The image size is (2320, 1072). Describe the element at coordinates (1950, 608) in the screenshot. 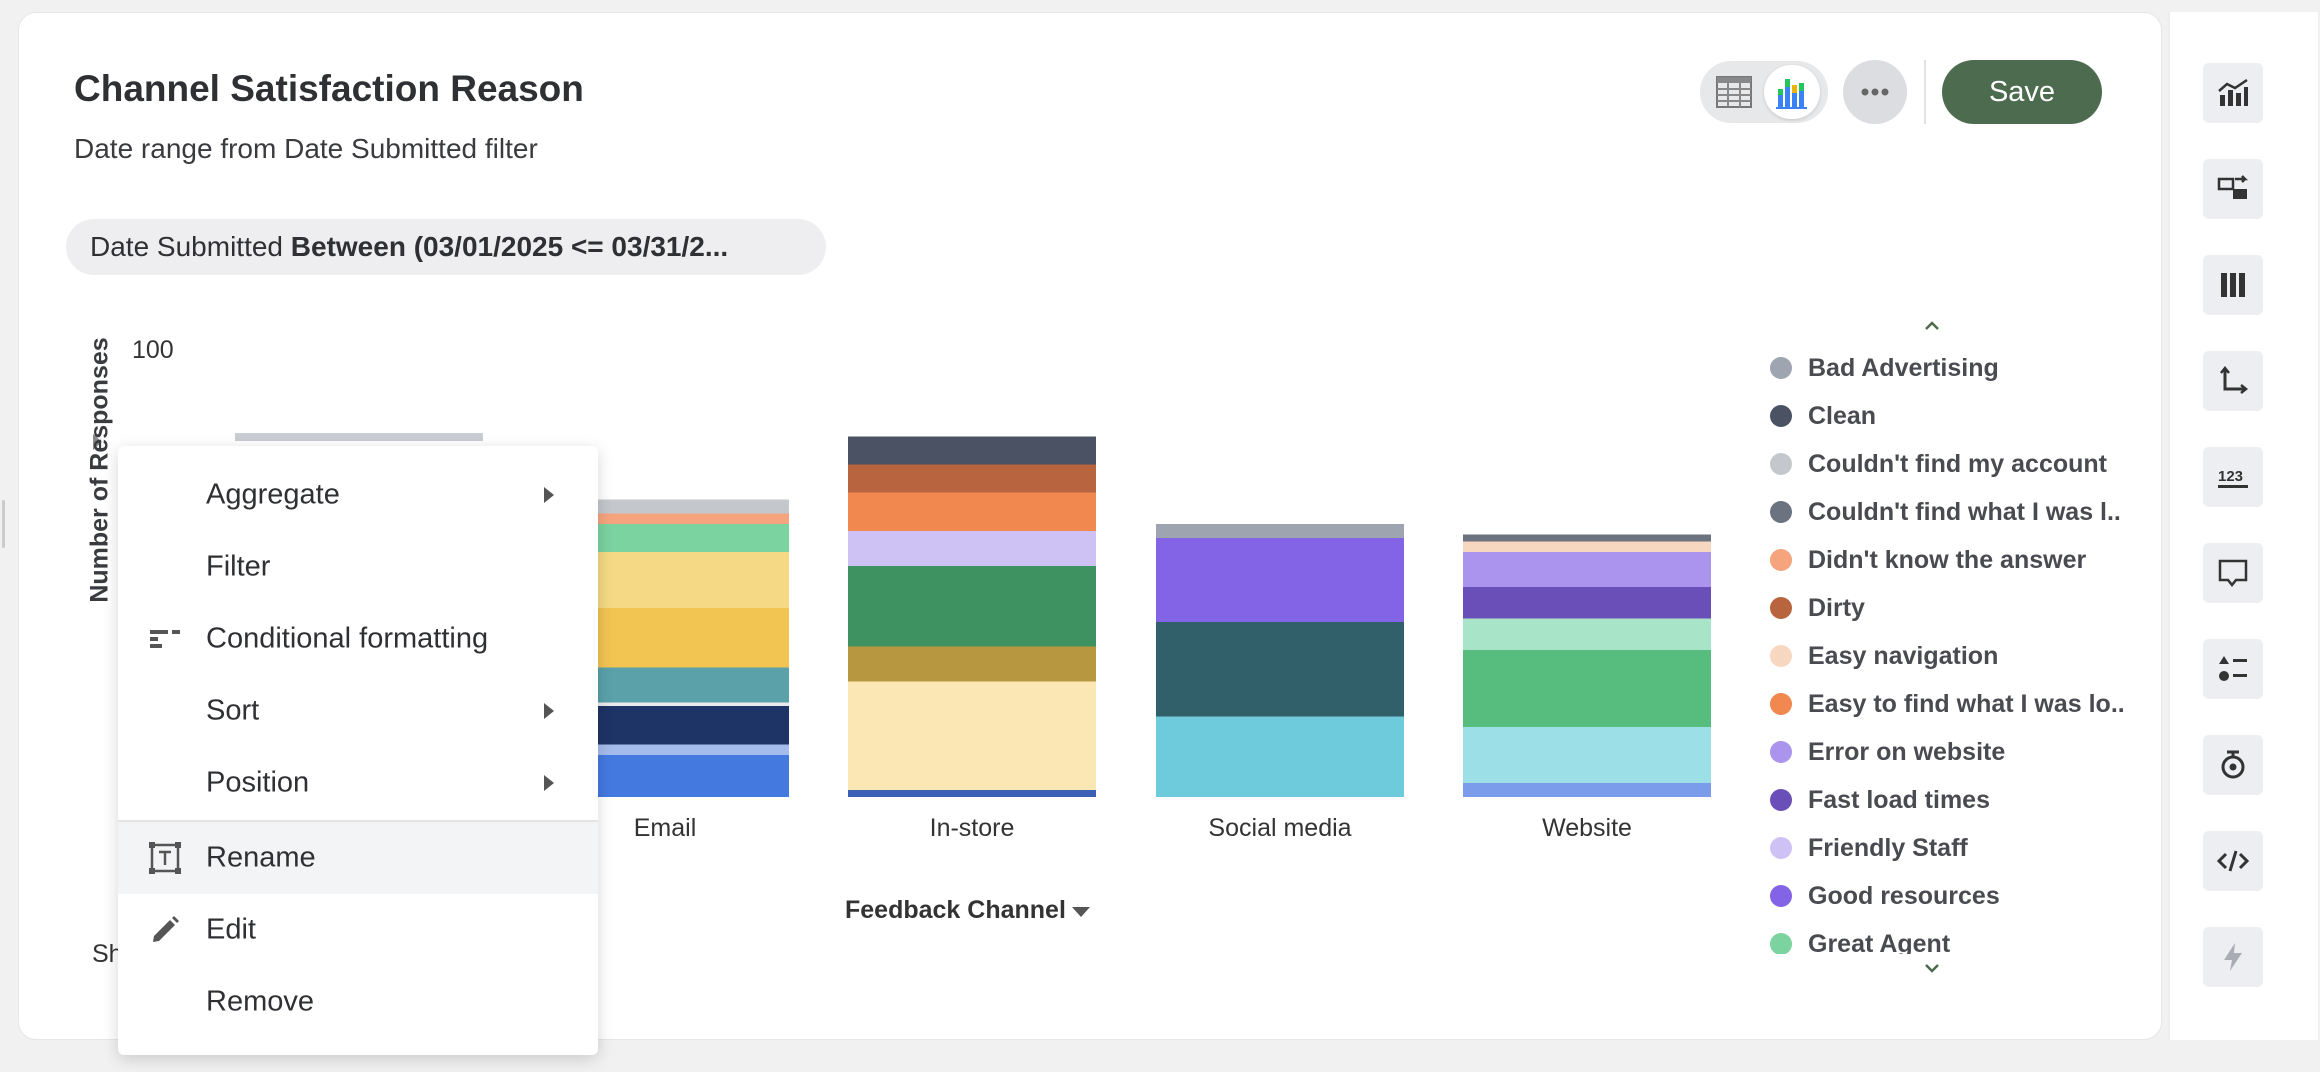

I see `legend-item: Dirty` at that location.